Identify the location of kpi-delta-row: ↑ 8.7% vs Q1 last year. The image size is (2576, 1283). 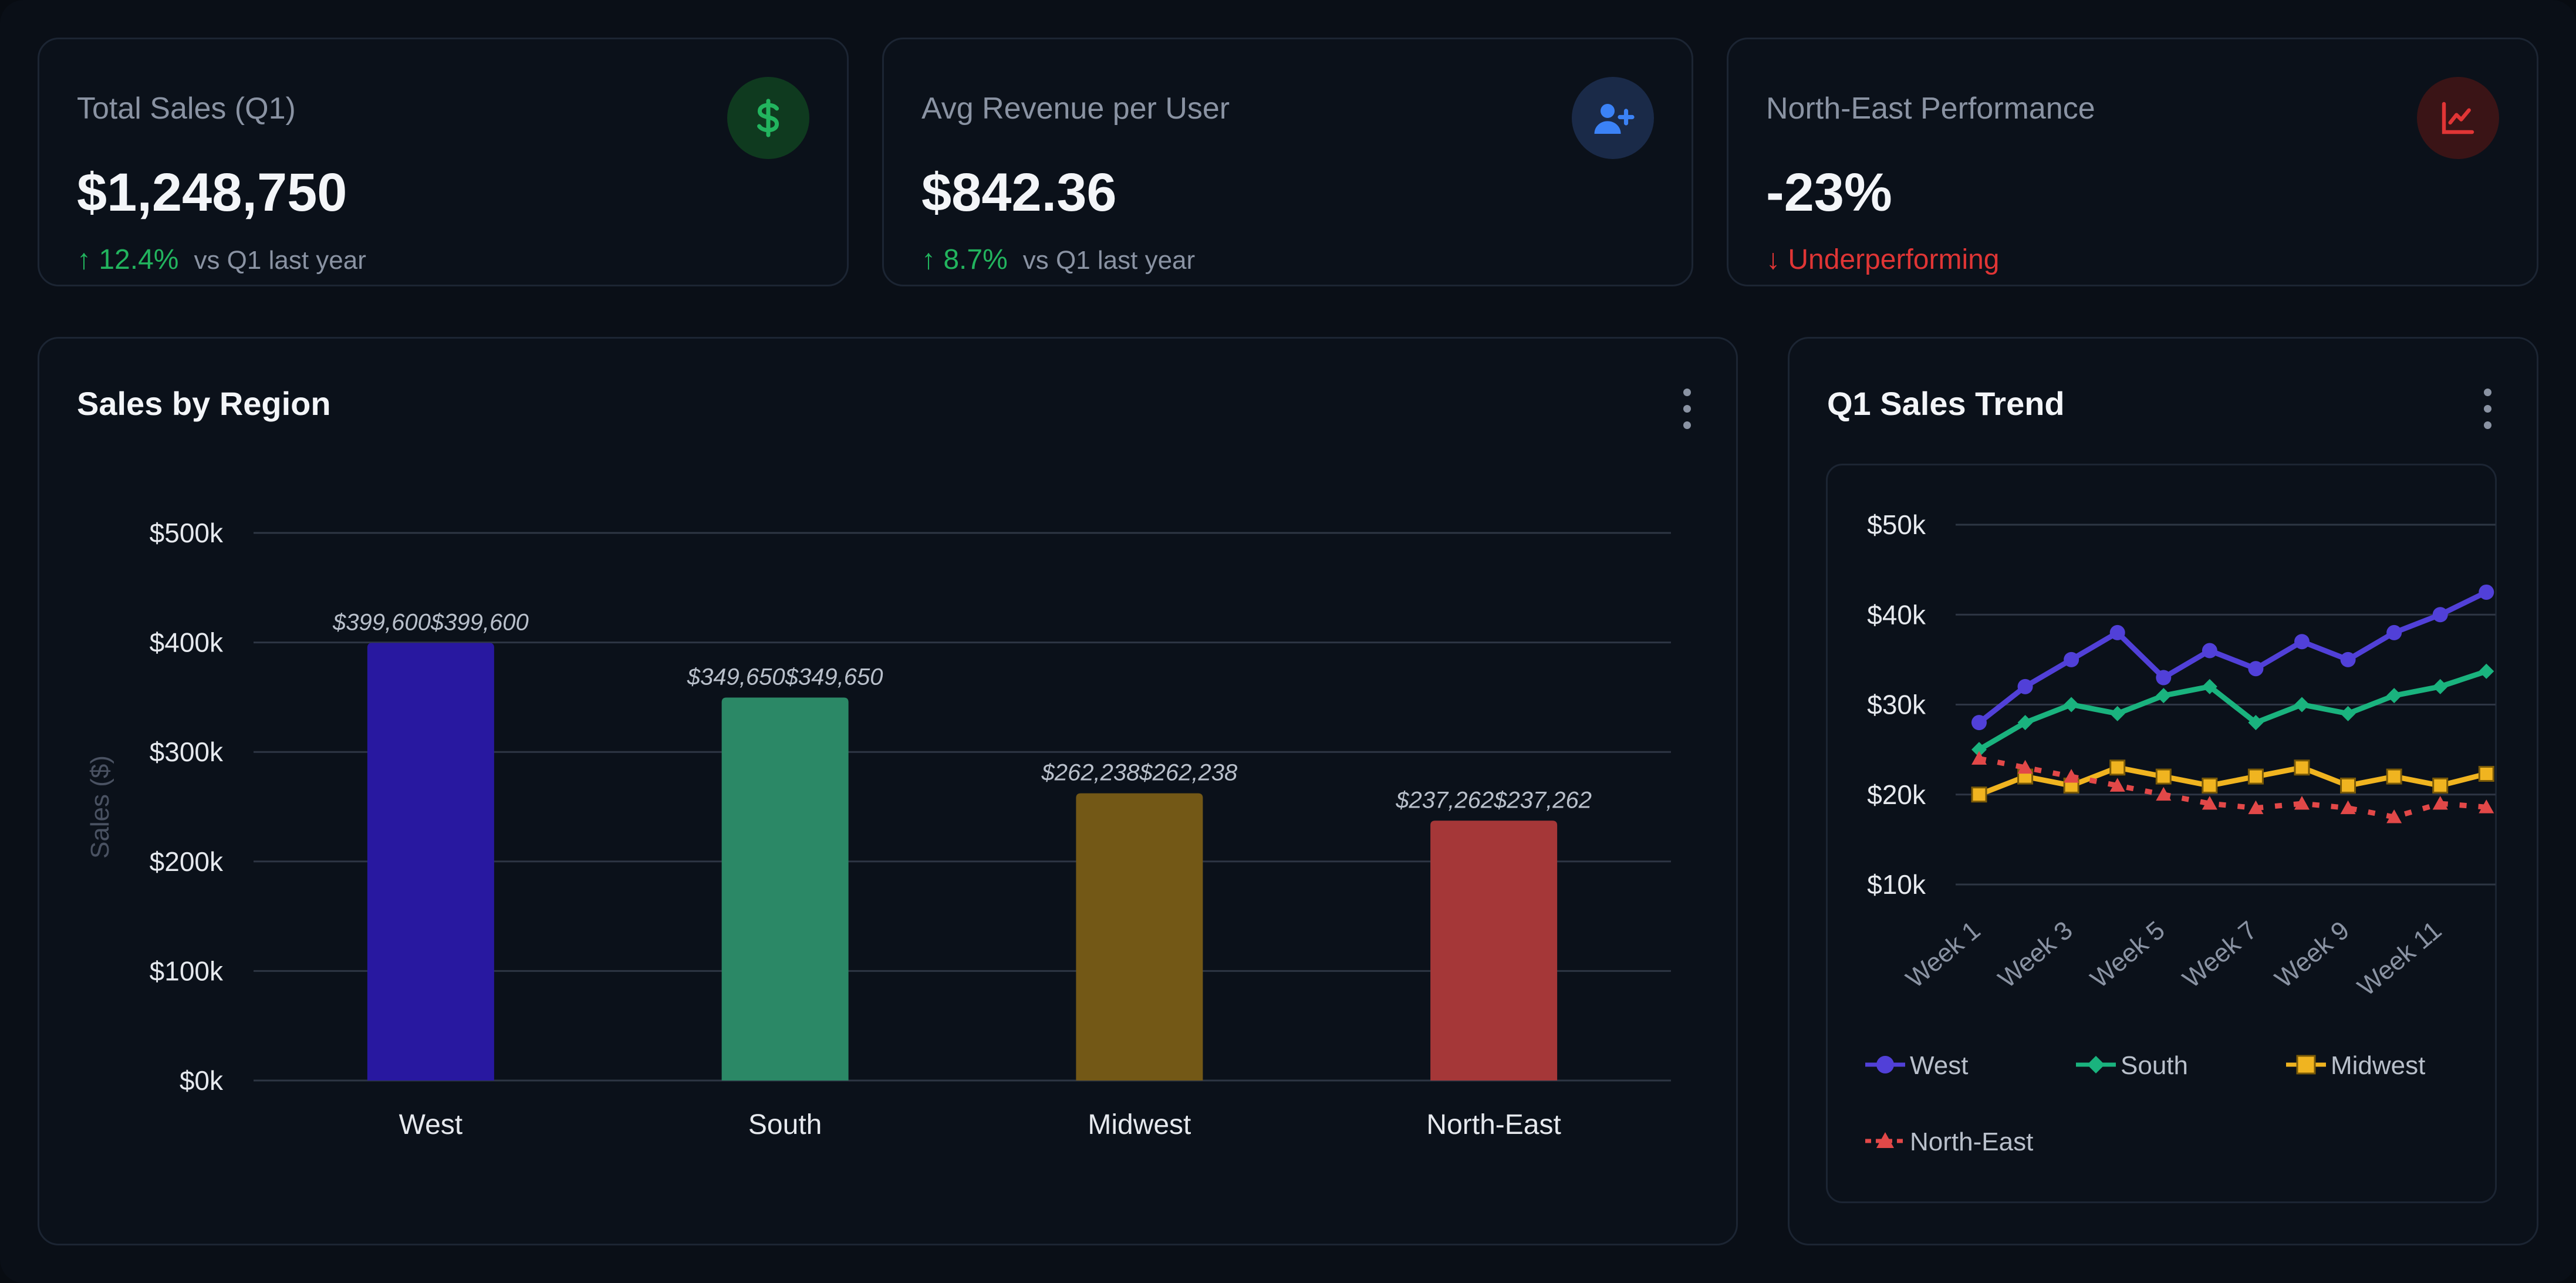
(1058, 260).